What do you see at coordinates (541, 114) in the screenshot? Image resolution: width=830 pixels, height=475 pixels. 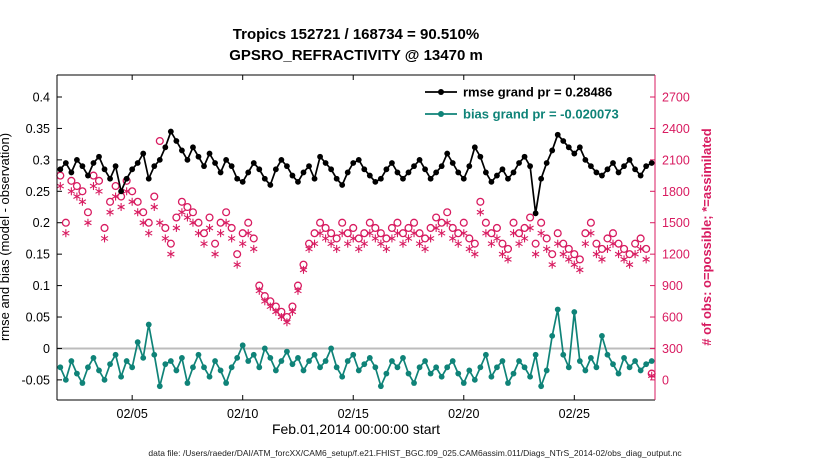 I see `legend-label-bias: bias grand pr = -0.020073` at bounding box center [541, 114].